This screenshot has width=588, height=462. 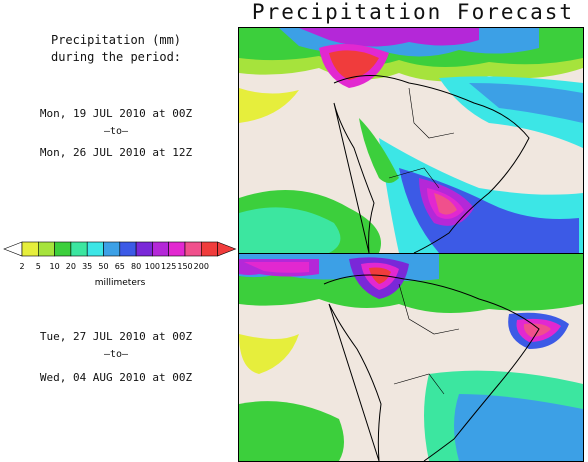 I want to click on legend-tick-label: 100, so click(x=152, y=266).